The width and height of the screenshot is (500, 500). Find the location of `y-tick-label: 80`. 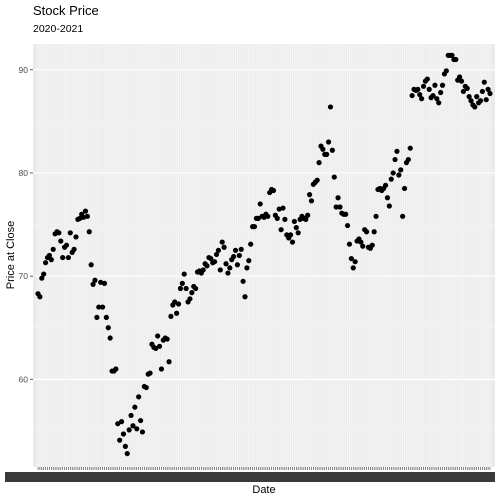

y-tick-label: 80 is located at coordinates (24, 173).